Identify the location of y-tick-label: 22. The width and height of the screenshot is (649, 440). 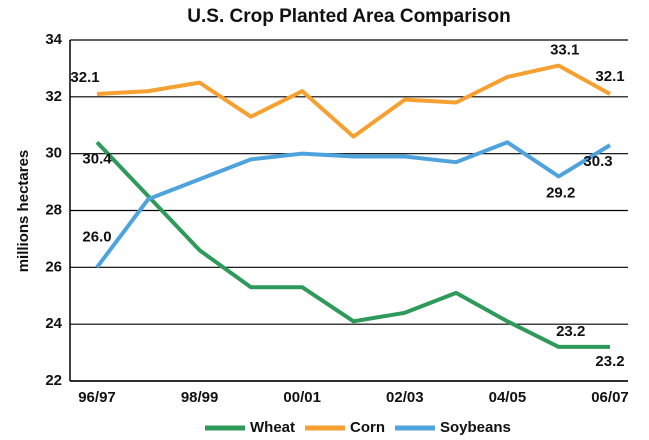
(53, 380).